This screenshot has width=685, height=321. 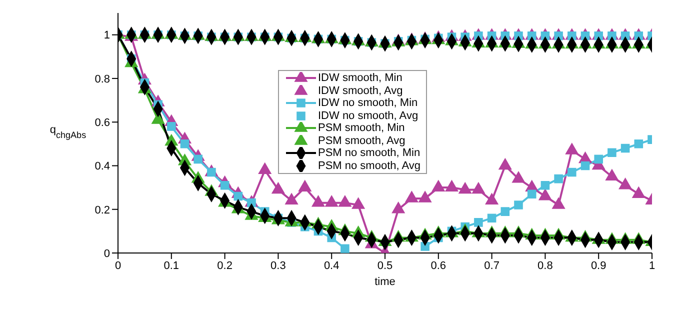 What do you see at coordinates (107, 254) in the screenshot?
I see `y-tick-label: 0` at bounding box center [107, 254].